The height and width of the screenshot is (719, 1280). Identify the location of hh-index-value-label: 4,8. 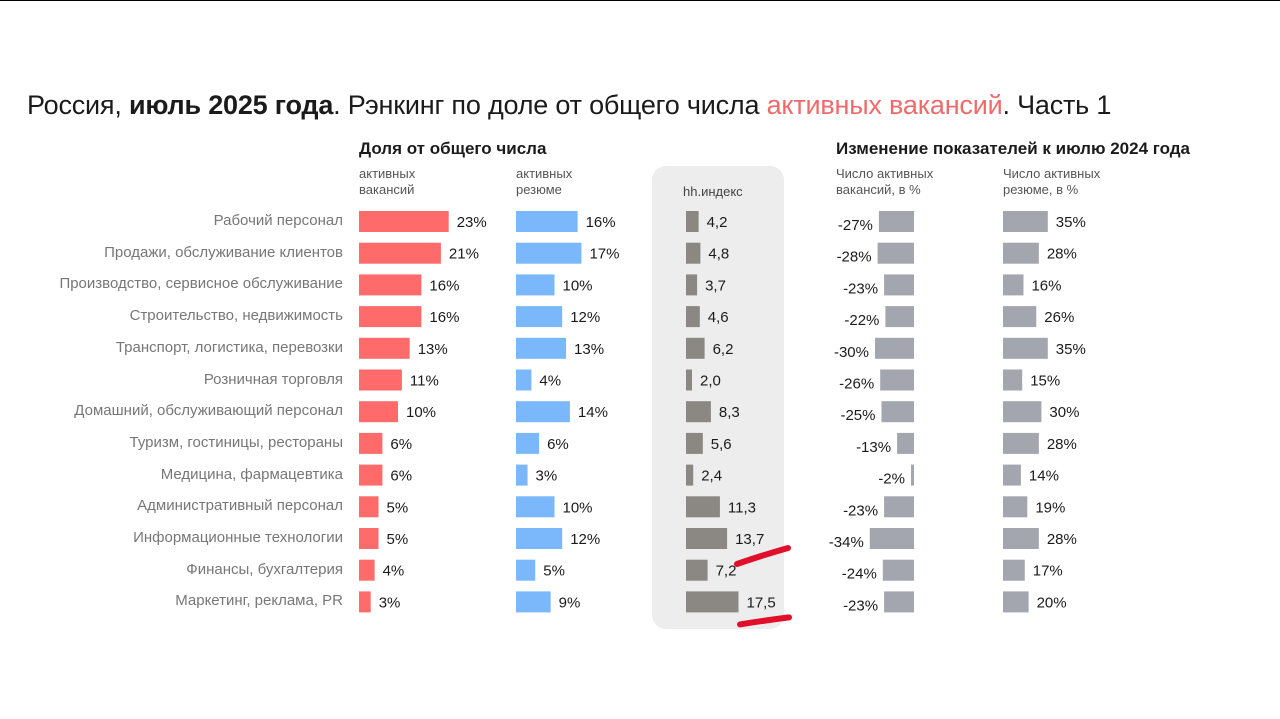
(718, 254).